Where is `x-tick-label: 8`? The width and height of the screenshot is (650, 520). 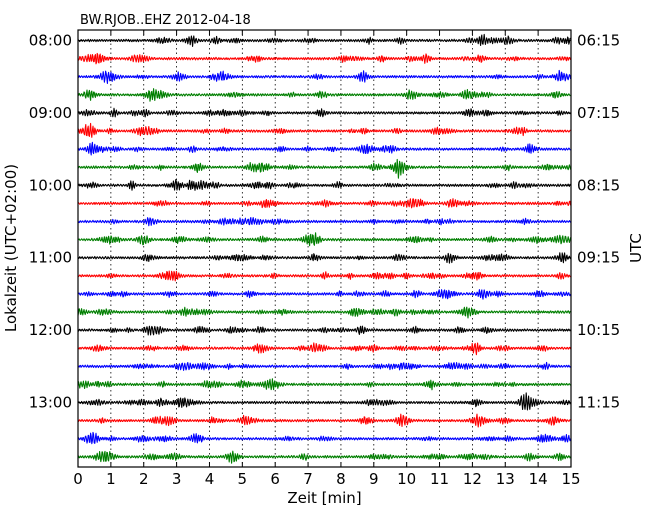 x-tick-label: 8 is located at coordinates (341, 479).